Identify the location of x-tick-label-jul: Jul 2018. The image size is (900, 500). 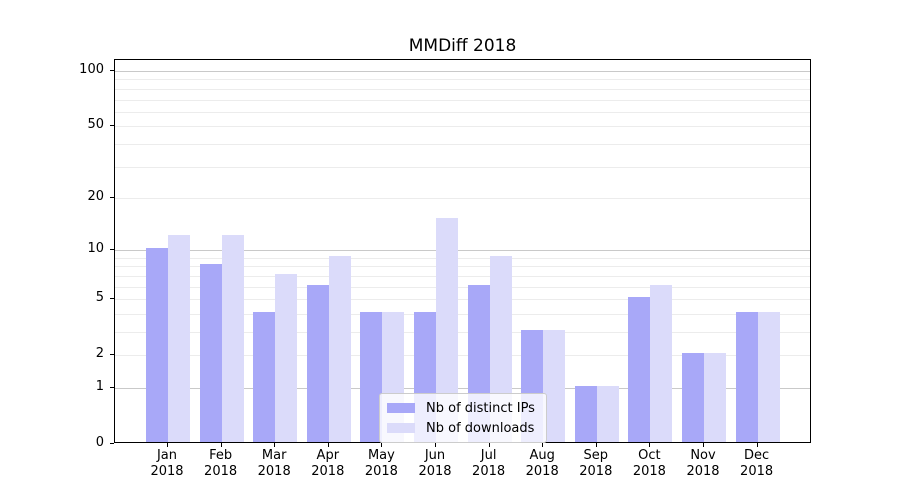
(489, 463).